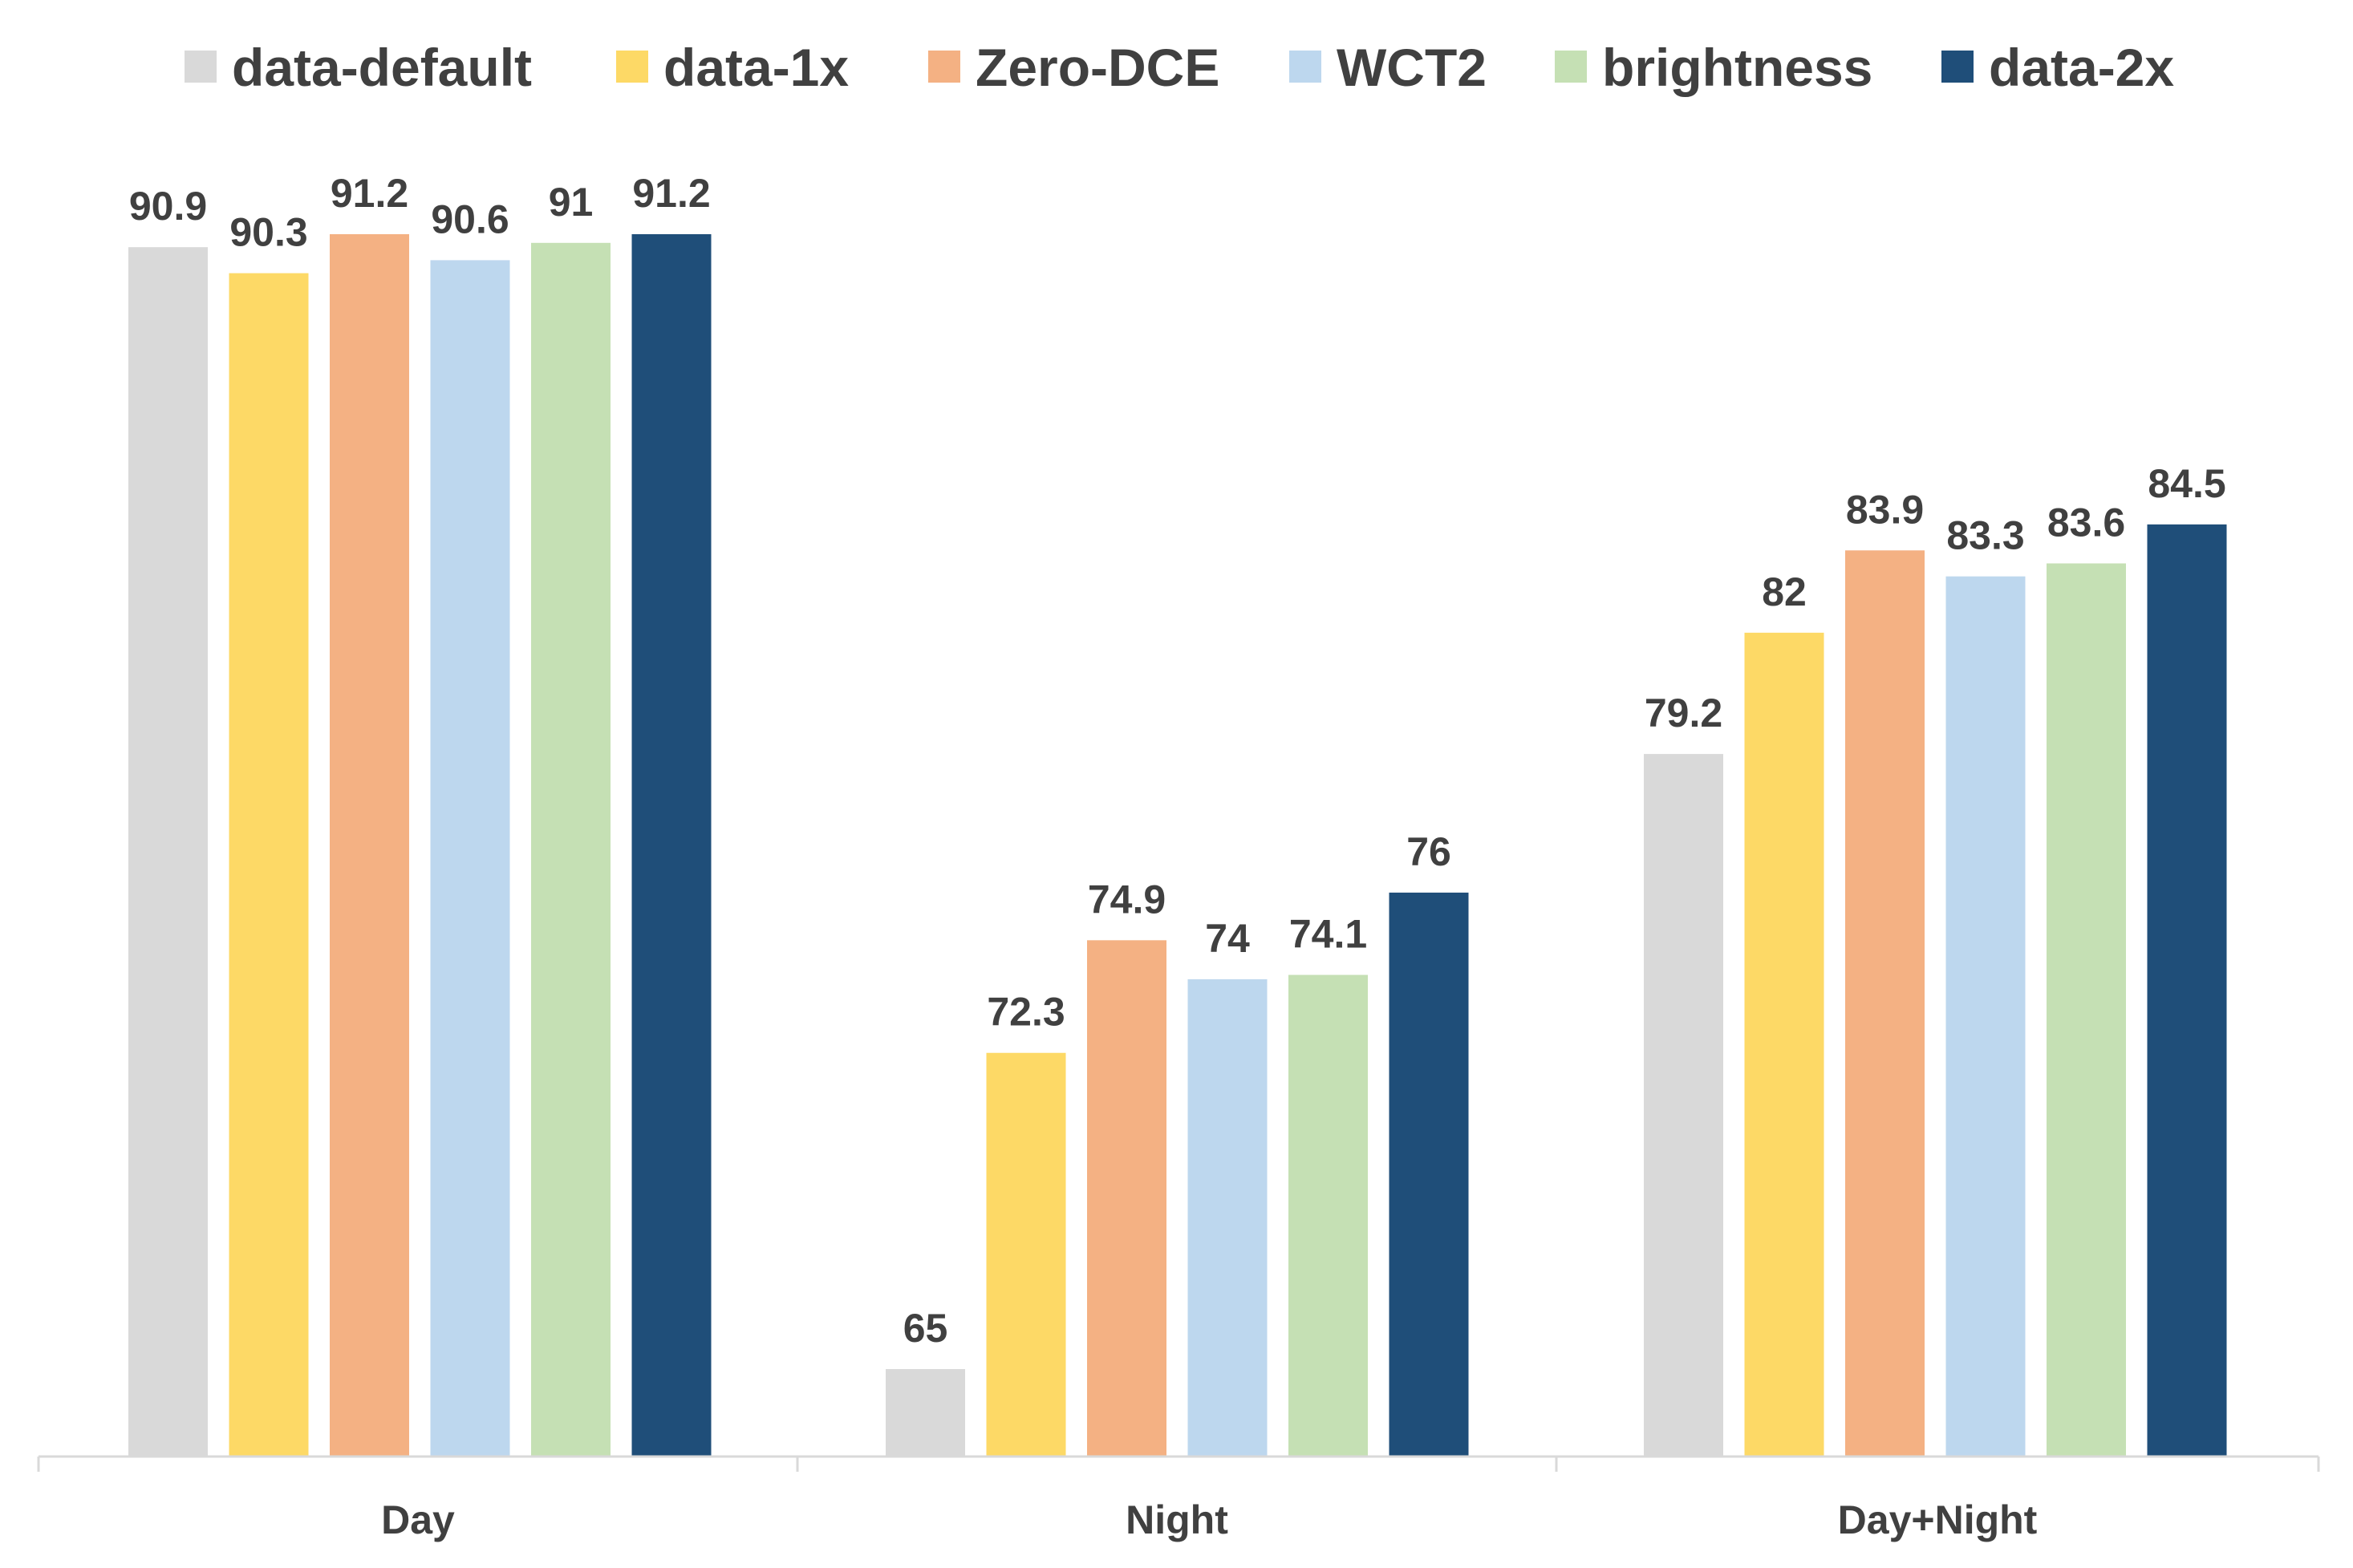 The image size is (2353, 1568). Describe the element at coordinates (1127, 900) in the screenshot. I see `data-label-zero-dce-night: 74.9` at that location.